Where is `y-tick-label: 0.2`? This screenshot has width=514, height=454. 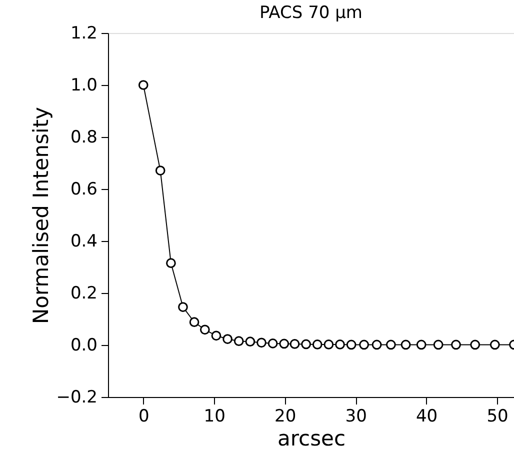 y-tick-label: 0.2 is located at coordinates (84, 294).